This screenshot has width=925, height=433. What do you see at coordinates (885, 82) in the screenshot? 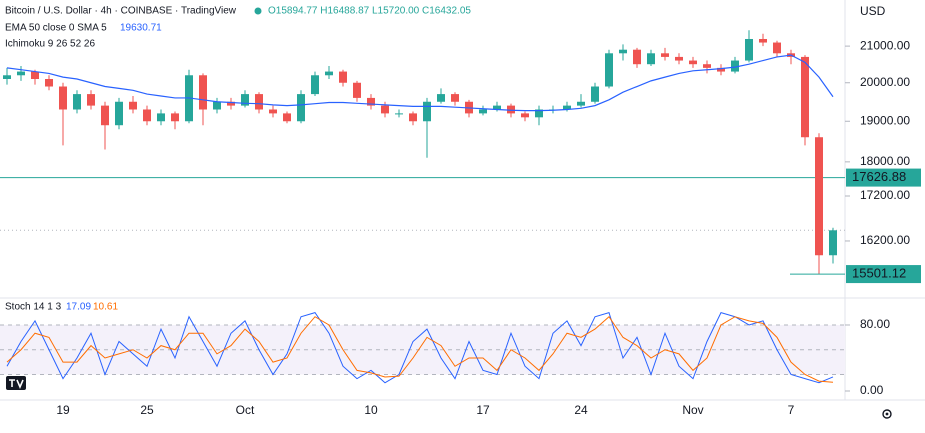
I see `y-tick-label: 20000.00` at bounding box center [885, 82].